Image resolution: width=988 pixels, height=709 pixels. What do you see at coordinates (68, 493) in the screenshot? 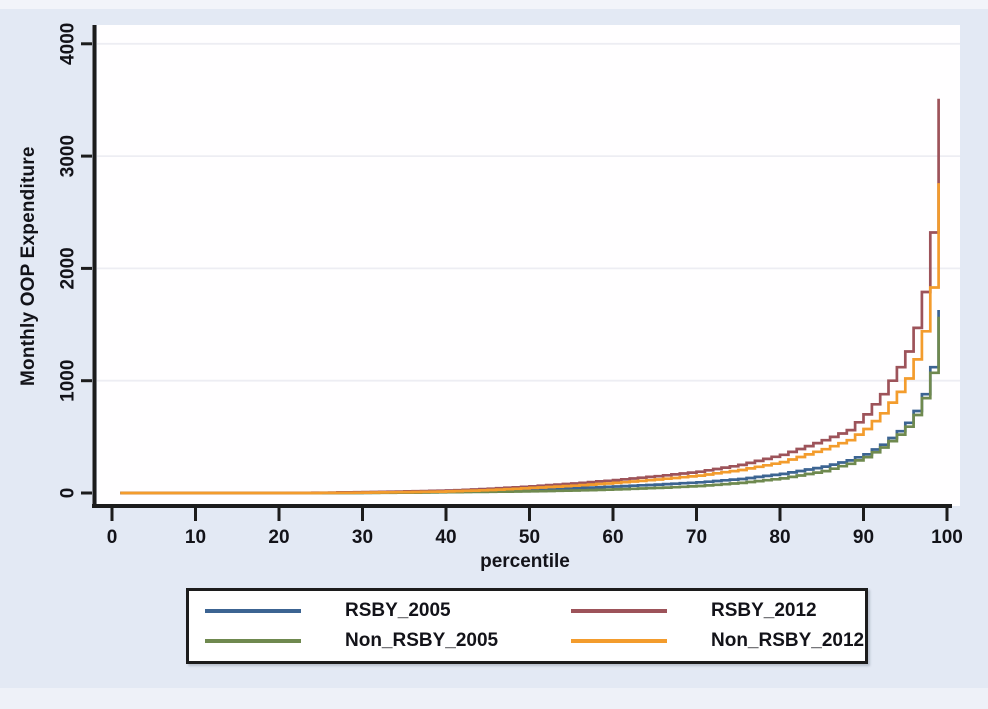
I see `y-tick-label-0: 0` at bounding box center [68, 493].